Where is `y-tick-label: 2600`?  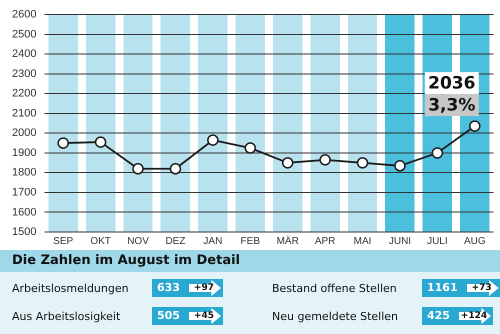 y-tick-label: 2600 is located at coordinates (24, 14).